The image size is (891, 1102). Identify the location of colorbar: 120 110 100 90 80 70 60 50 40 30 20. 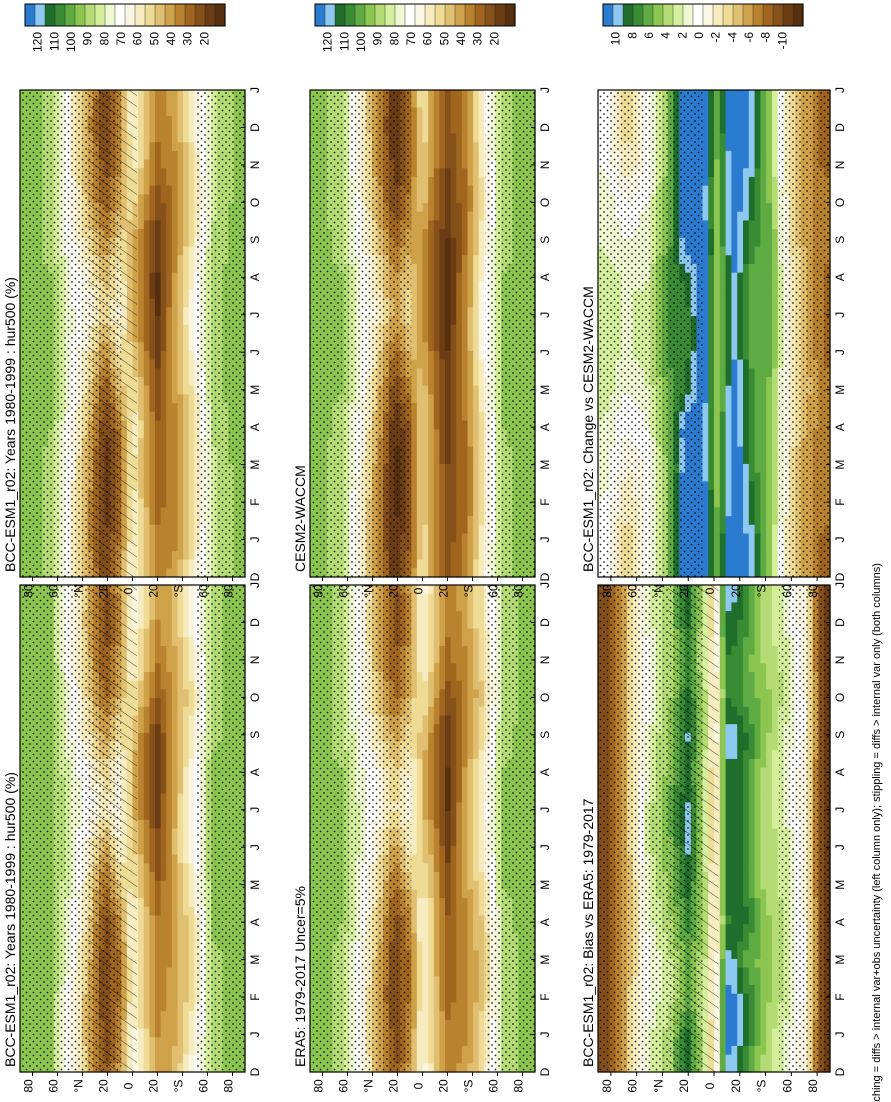
(125, 27).